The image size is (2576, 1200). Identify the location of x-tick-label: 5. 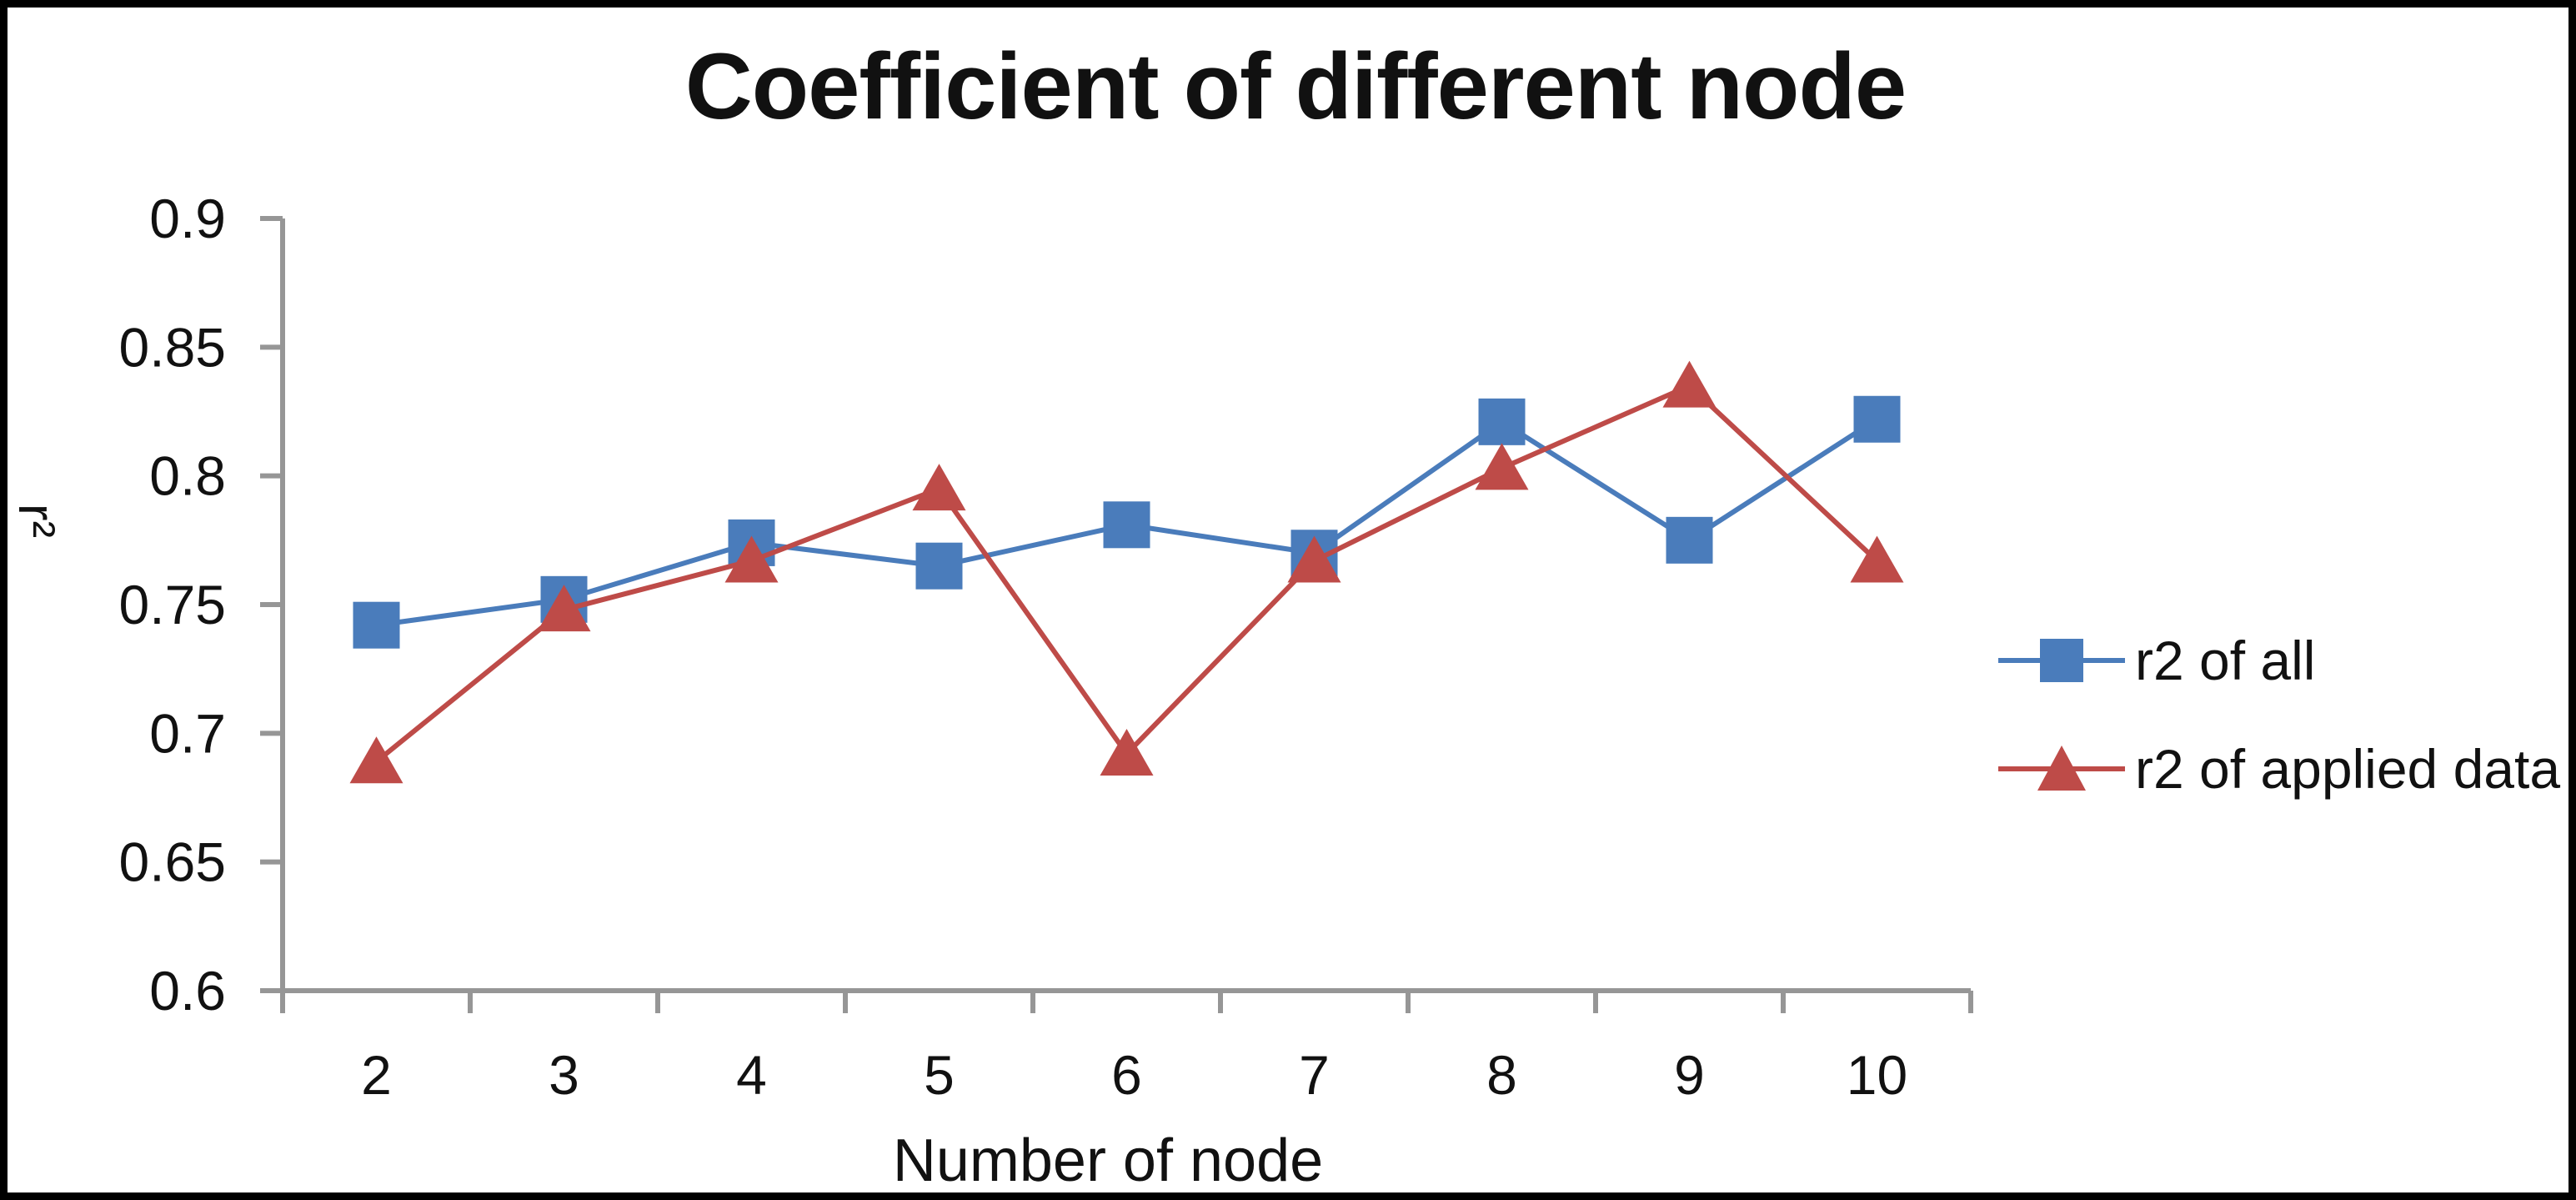
(939, 1075).